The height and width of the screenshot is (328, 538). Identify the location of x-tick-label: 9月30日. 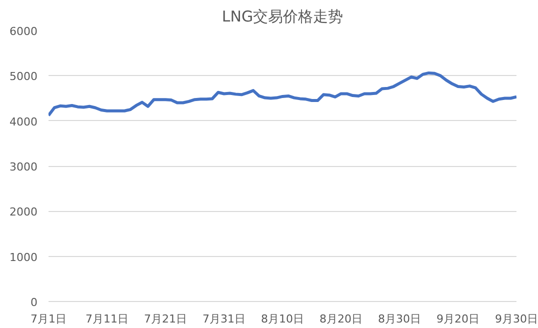
(516, 319).